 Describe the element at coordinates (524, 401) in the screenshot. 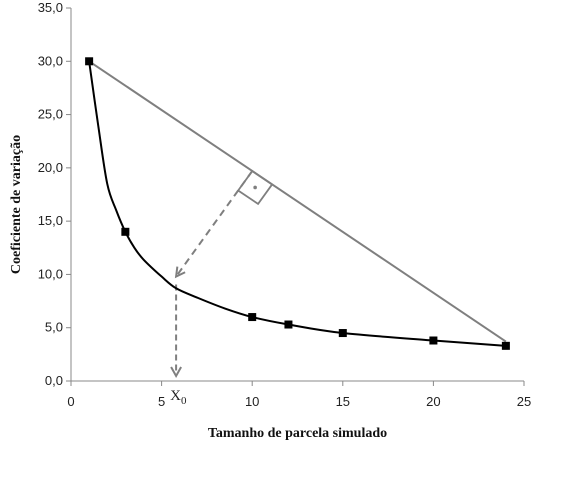

I see `x-tick-label: 25` at that location.